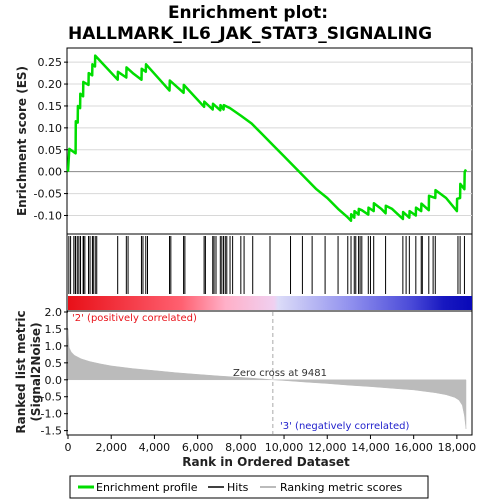  Describe the element at coordinates (48, 194) in the screenshot. I see `es-y-tick-label: -0.05` at that location.